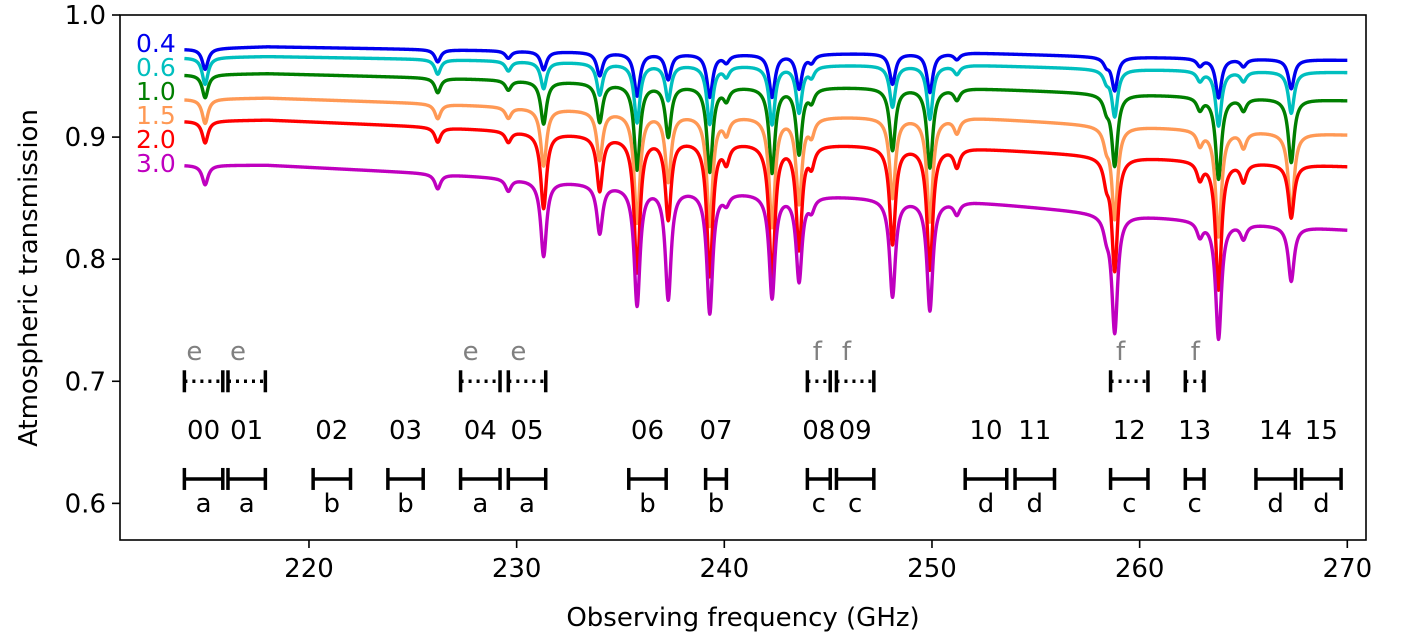 The image size is (1406, 637). I want to click on series-label-3.0: 3.0, so click(156, 163).